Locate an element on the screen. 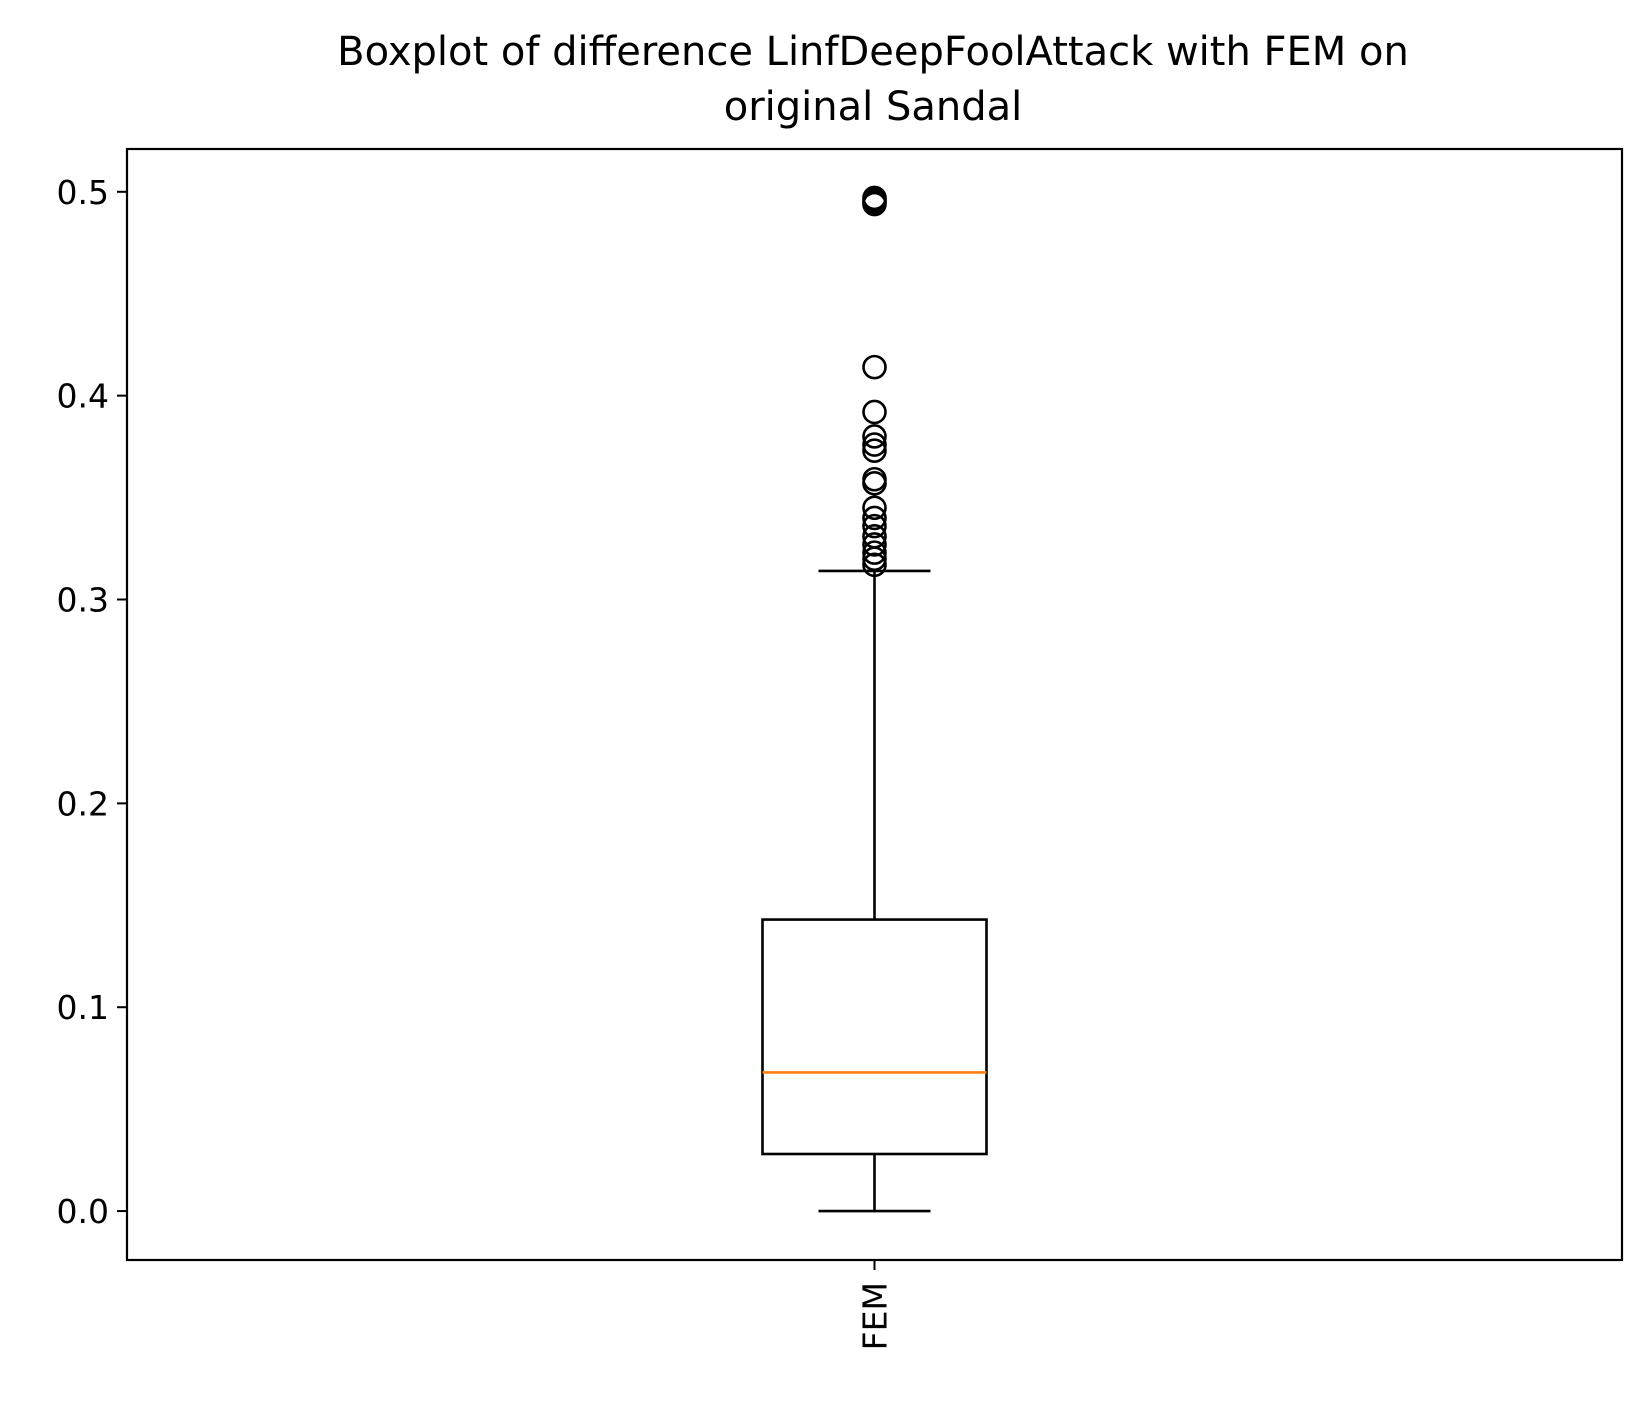  y-tick-label: 0.5 is located at coordinates (83, 192).